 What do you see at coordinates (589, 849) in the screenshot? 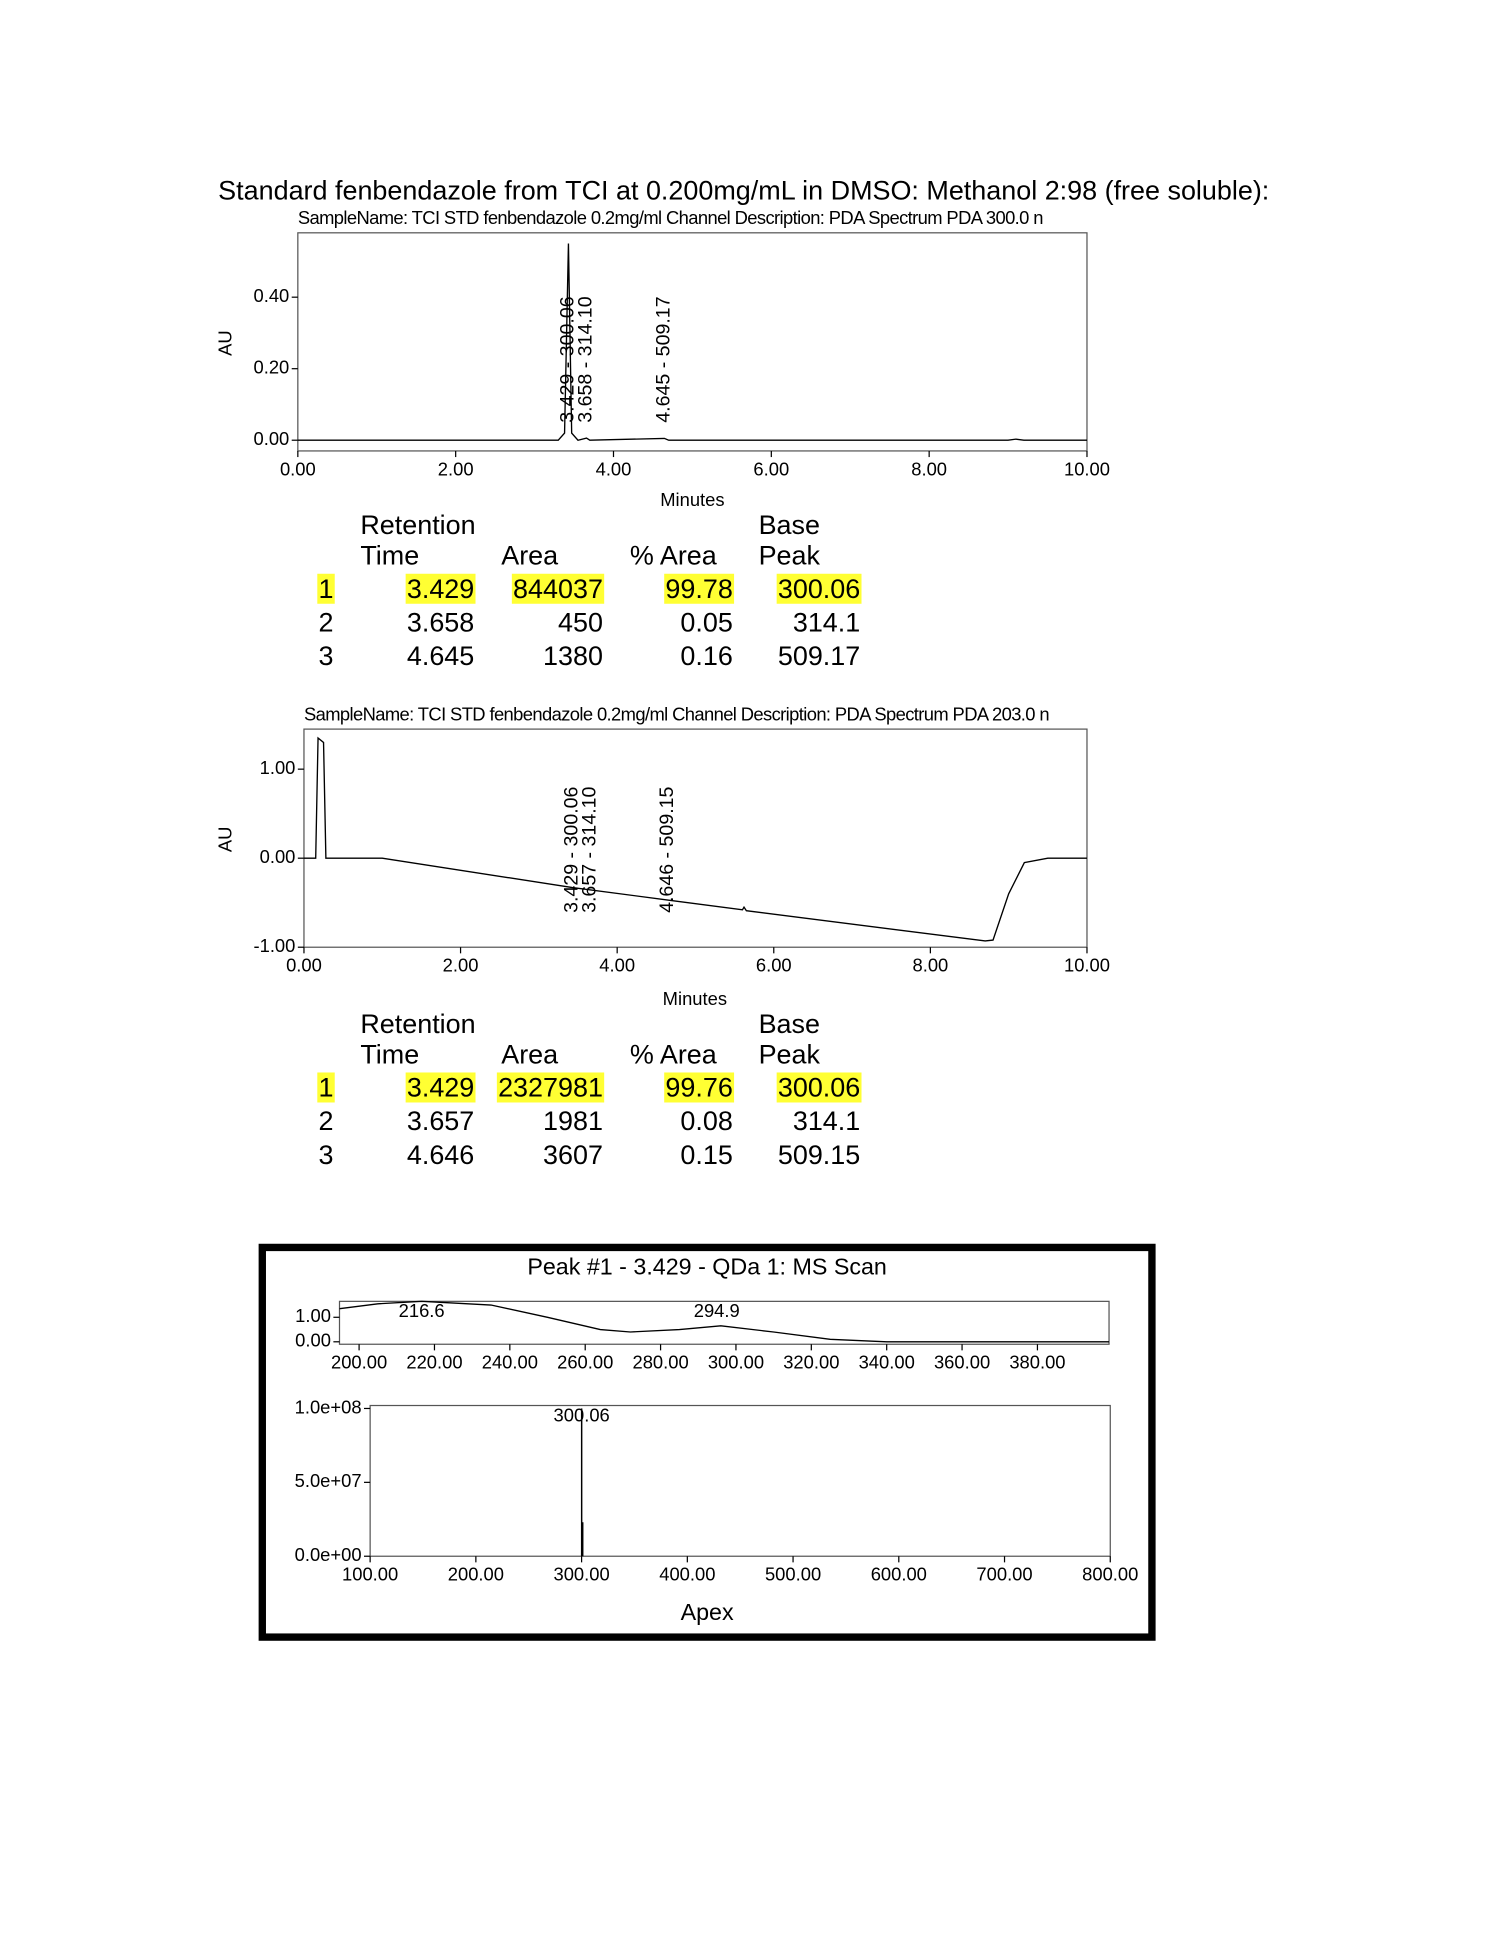
I see `peak-label: 3.657 - 314.10` at bounding box center [589, 849].